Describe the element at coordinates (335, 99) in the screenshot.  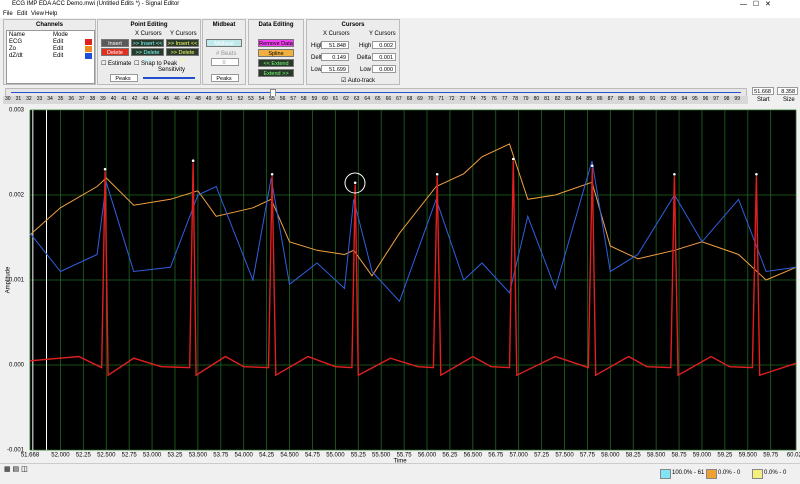
I see `ruler-label: 61` at that location.